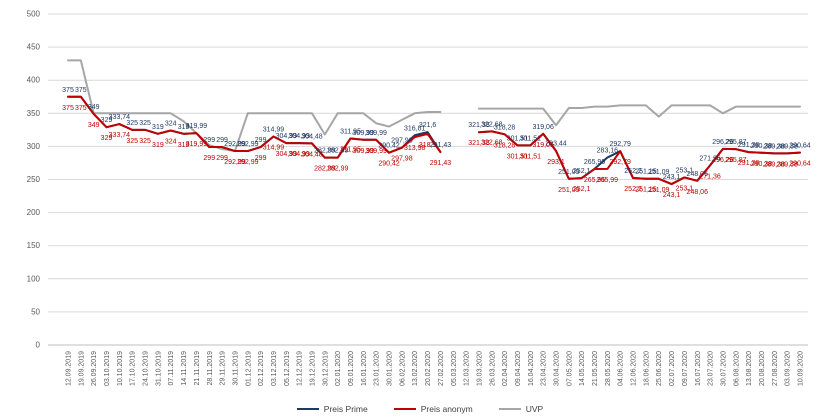 The image size is (840, 420). I want to click on svg-text: 0, so click(38, 345).